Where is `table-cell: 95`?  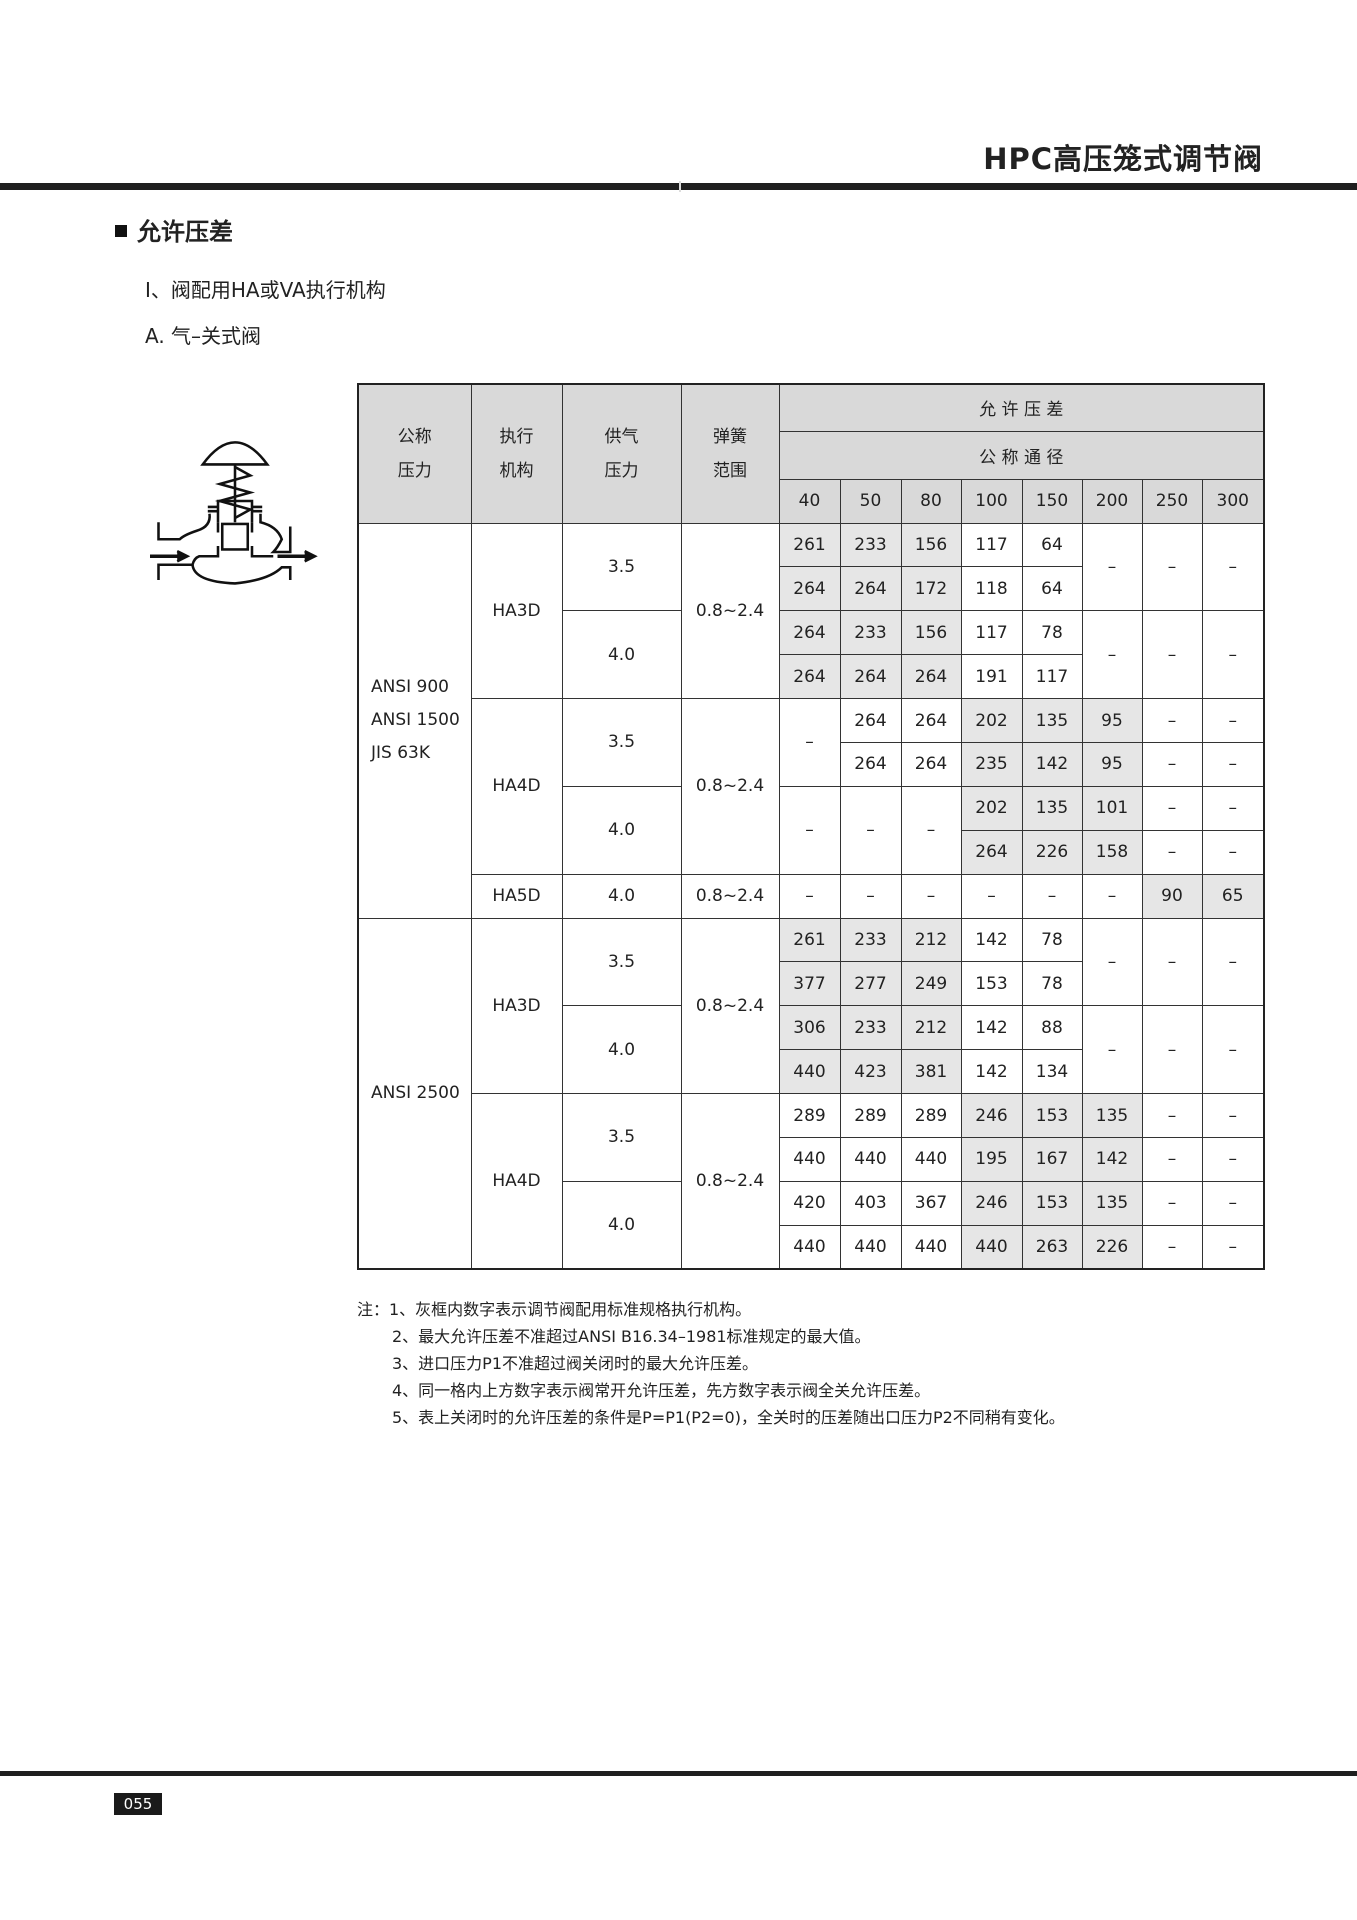
table-cell: 95 is located at coordinates (1112, 764).